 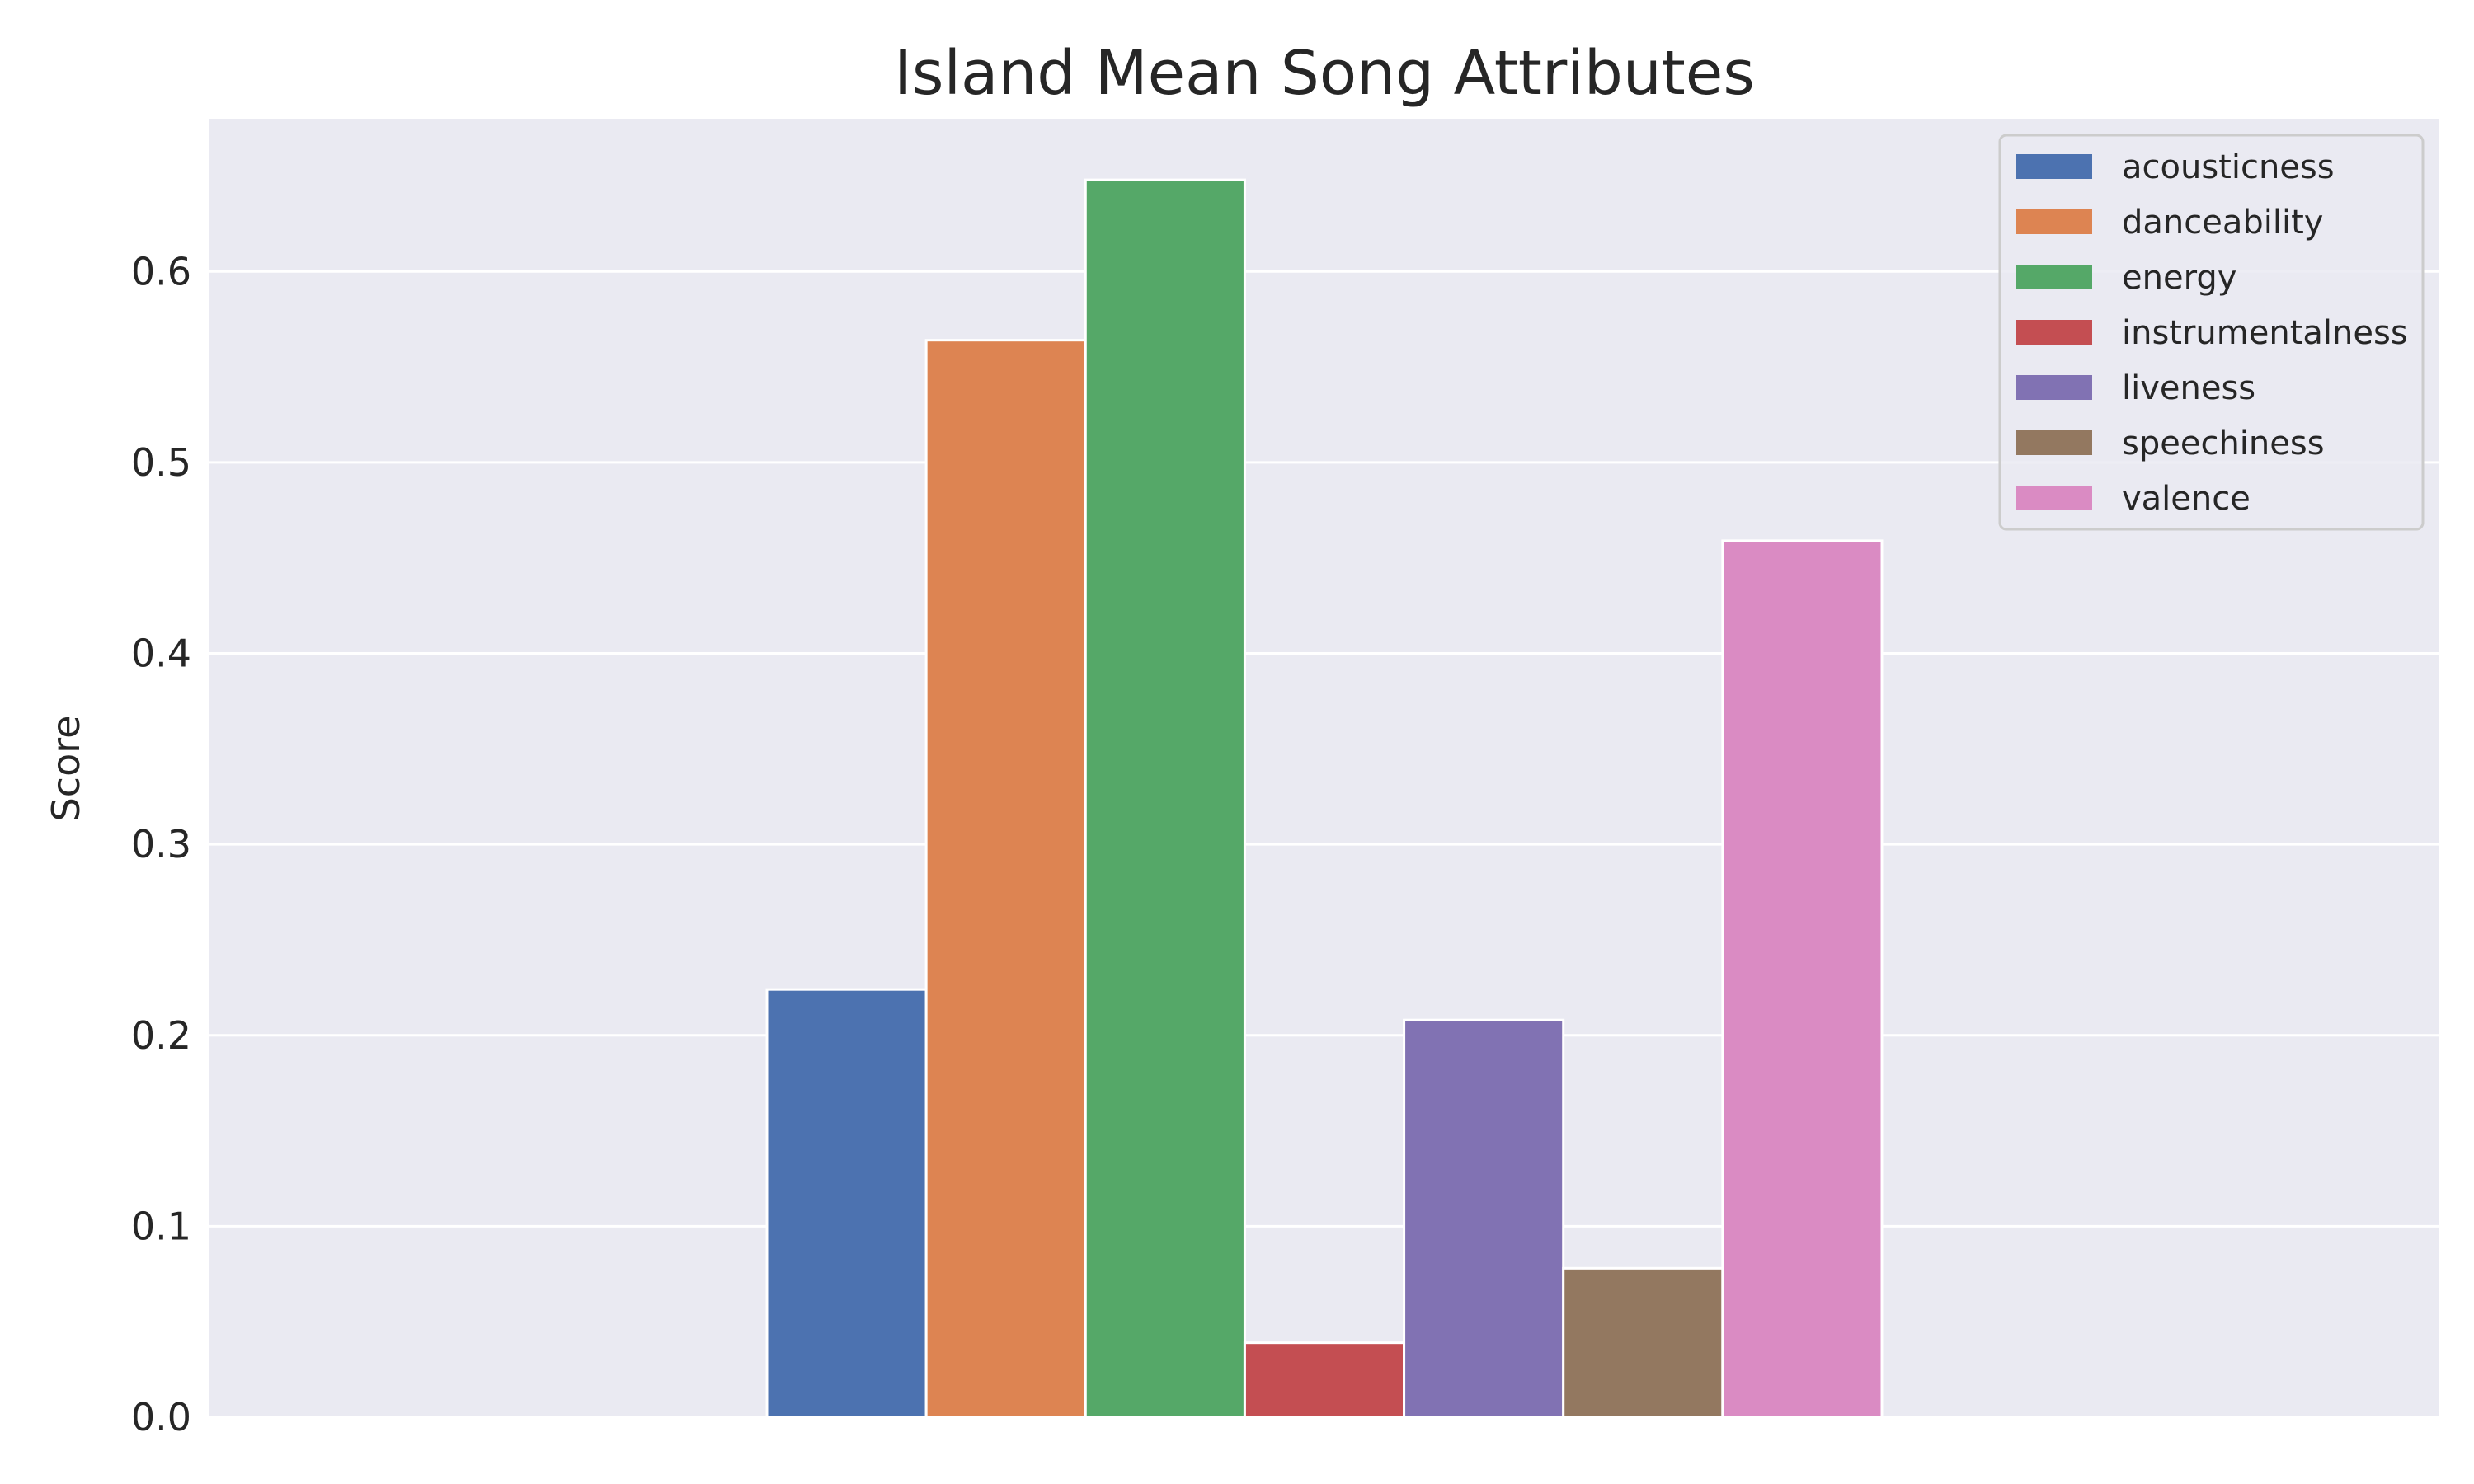 What do you see at coordinates (2186, 499) in the screenshot?
I see `legend-label-valence: valence` at bounding box center [2186, 499].